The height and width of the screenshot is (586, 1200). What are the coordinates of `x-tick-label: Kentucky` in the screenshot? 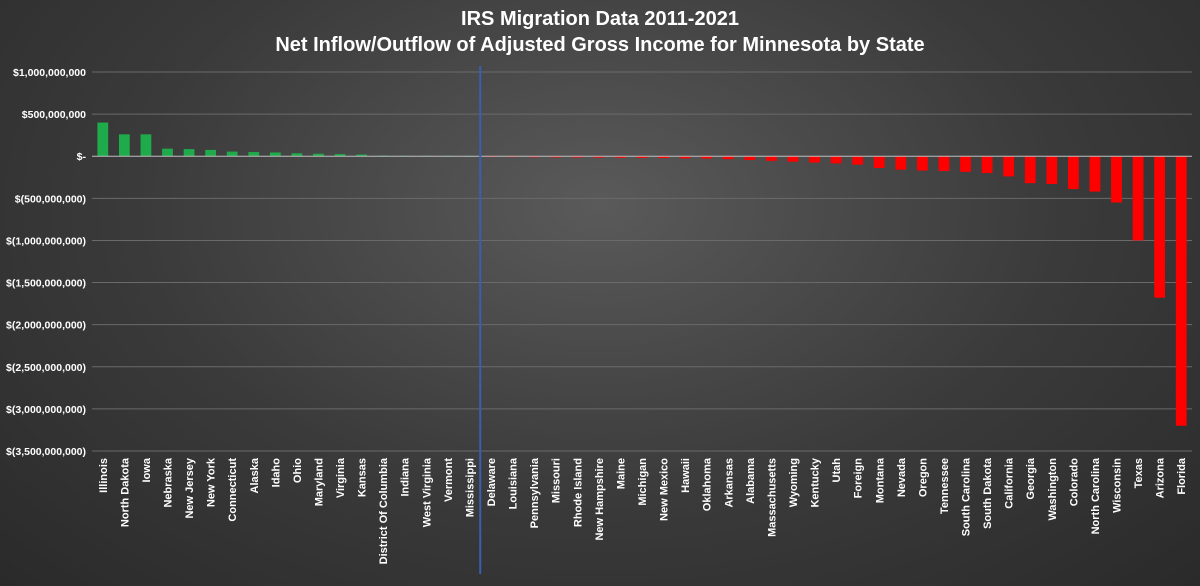 It's located at (816, 482).